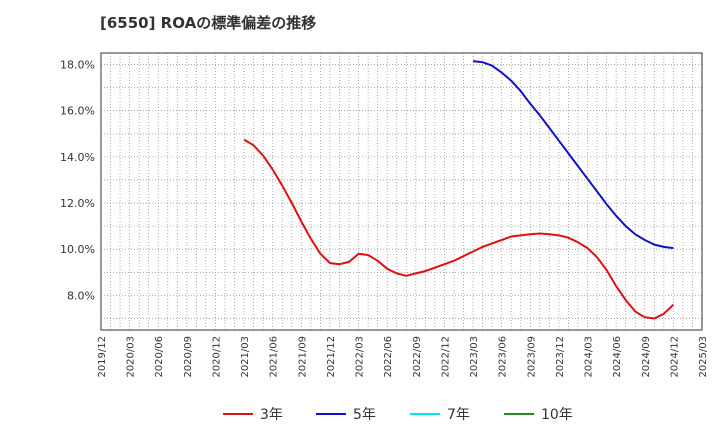 The image size is (720, 440). What do you see at coordinates (617, 357) in the screenshot?
I see `x-tick-label: 2024/06` at bounding box center [617, 357].